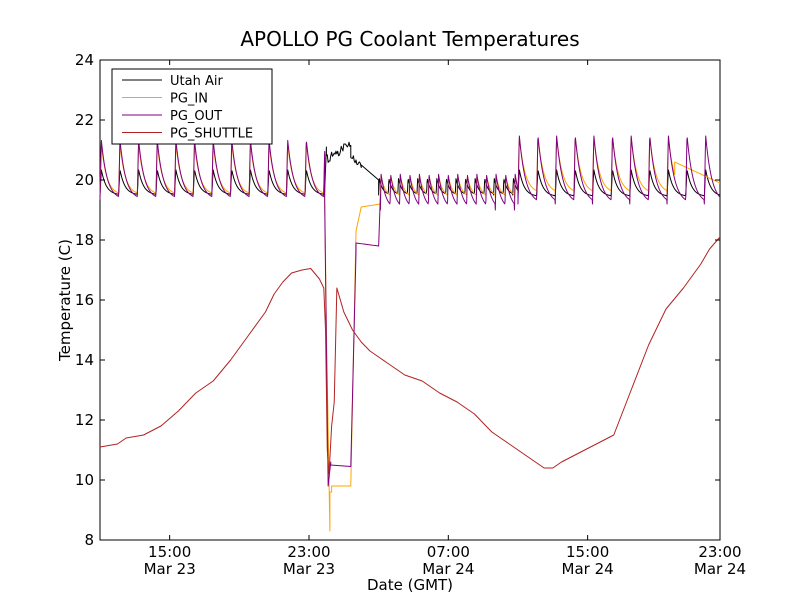 The width and height of the screenshot is (800, 600). Describe the element at coordinates (84, 300) in the screenshot. I see `y-tick-label: 16` at that location.